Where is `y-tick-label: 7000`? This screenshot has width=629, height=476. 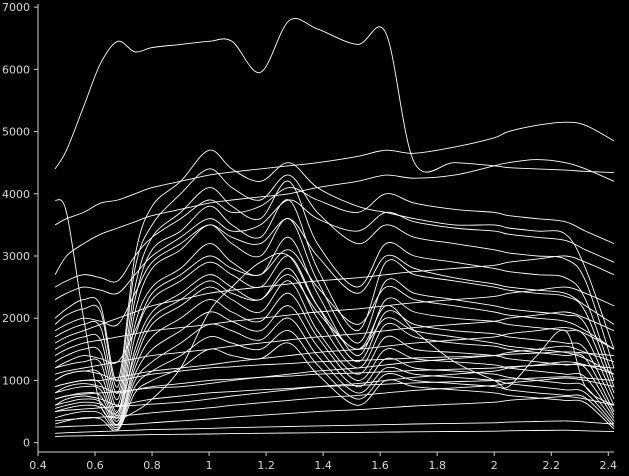 y-tick-label: 7000 is located at coordinates (16, 7).